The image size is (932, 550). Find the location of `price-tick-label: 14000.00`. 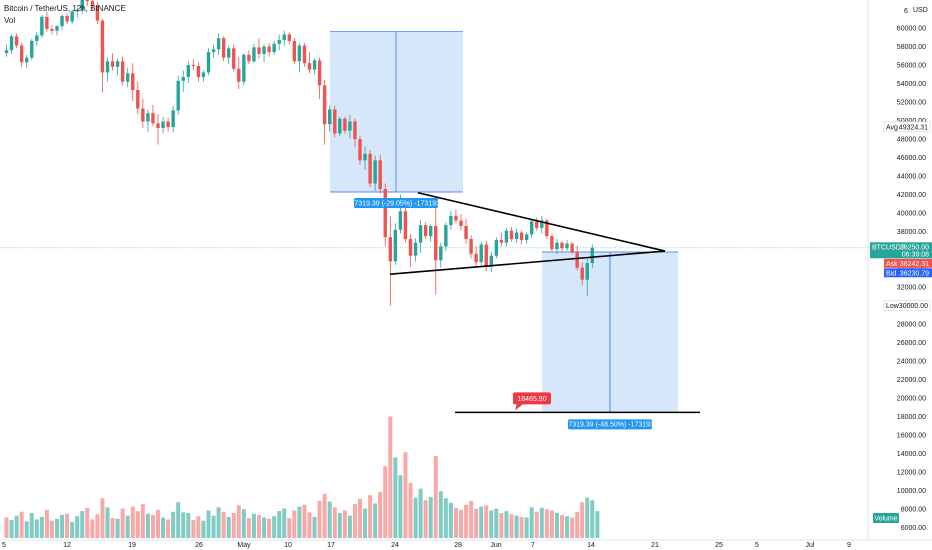

price-tick-label: 14000.00 is located at coordinates (911, 454).